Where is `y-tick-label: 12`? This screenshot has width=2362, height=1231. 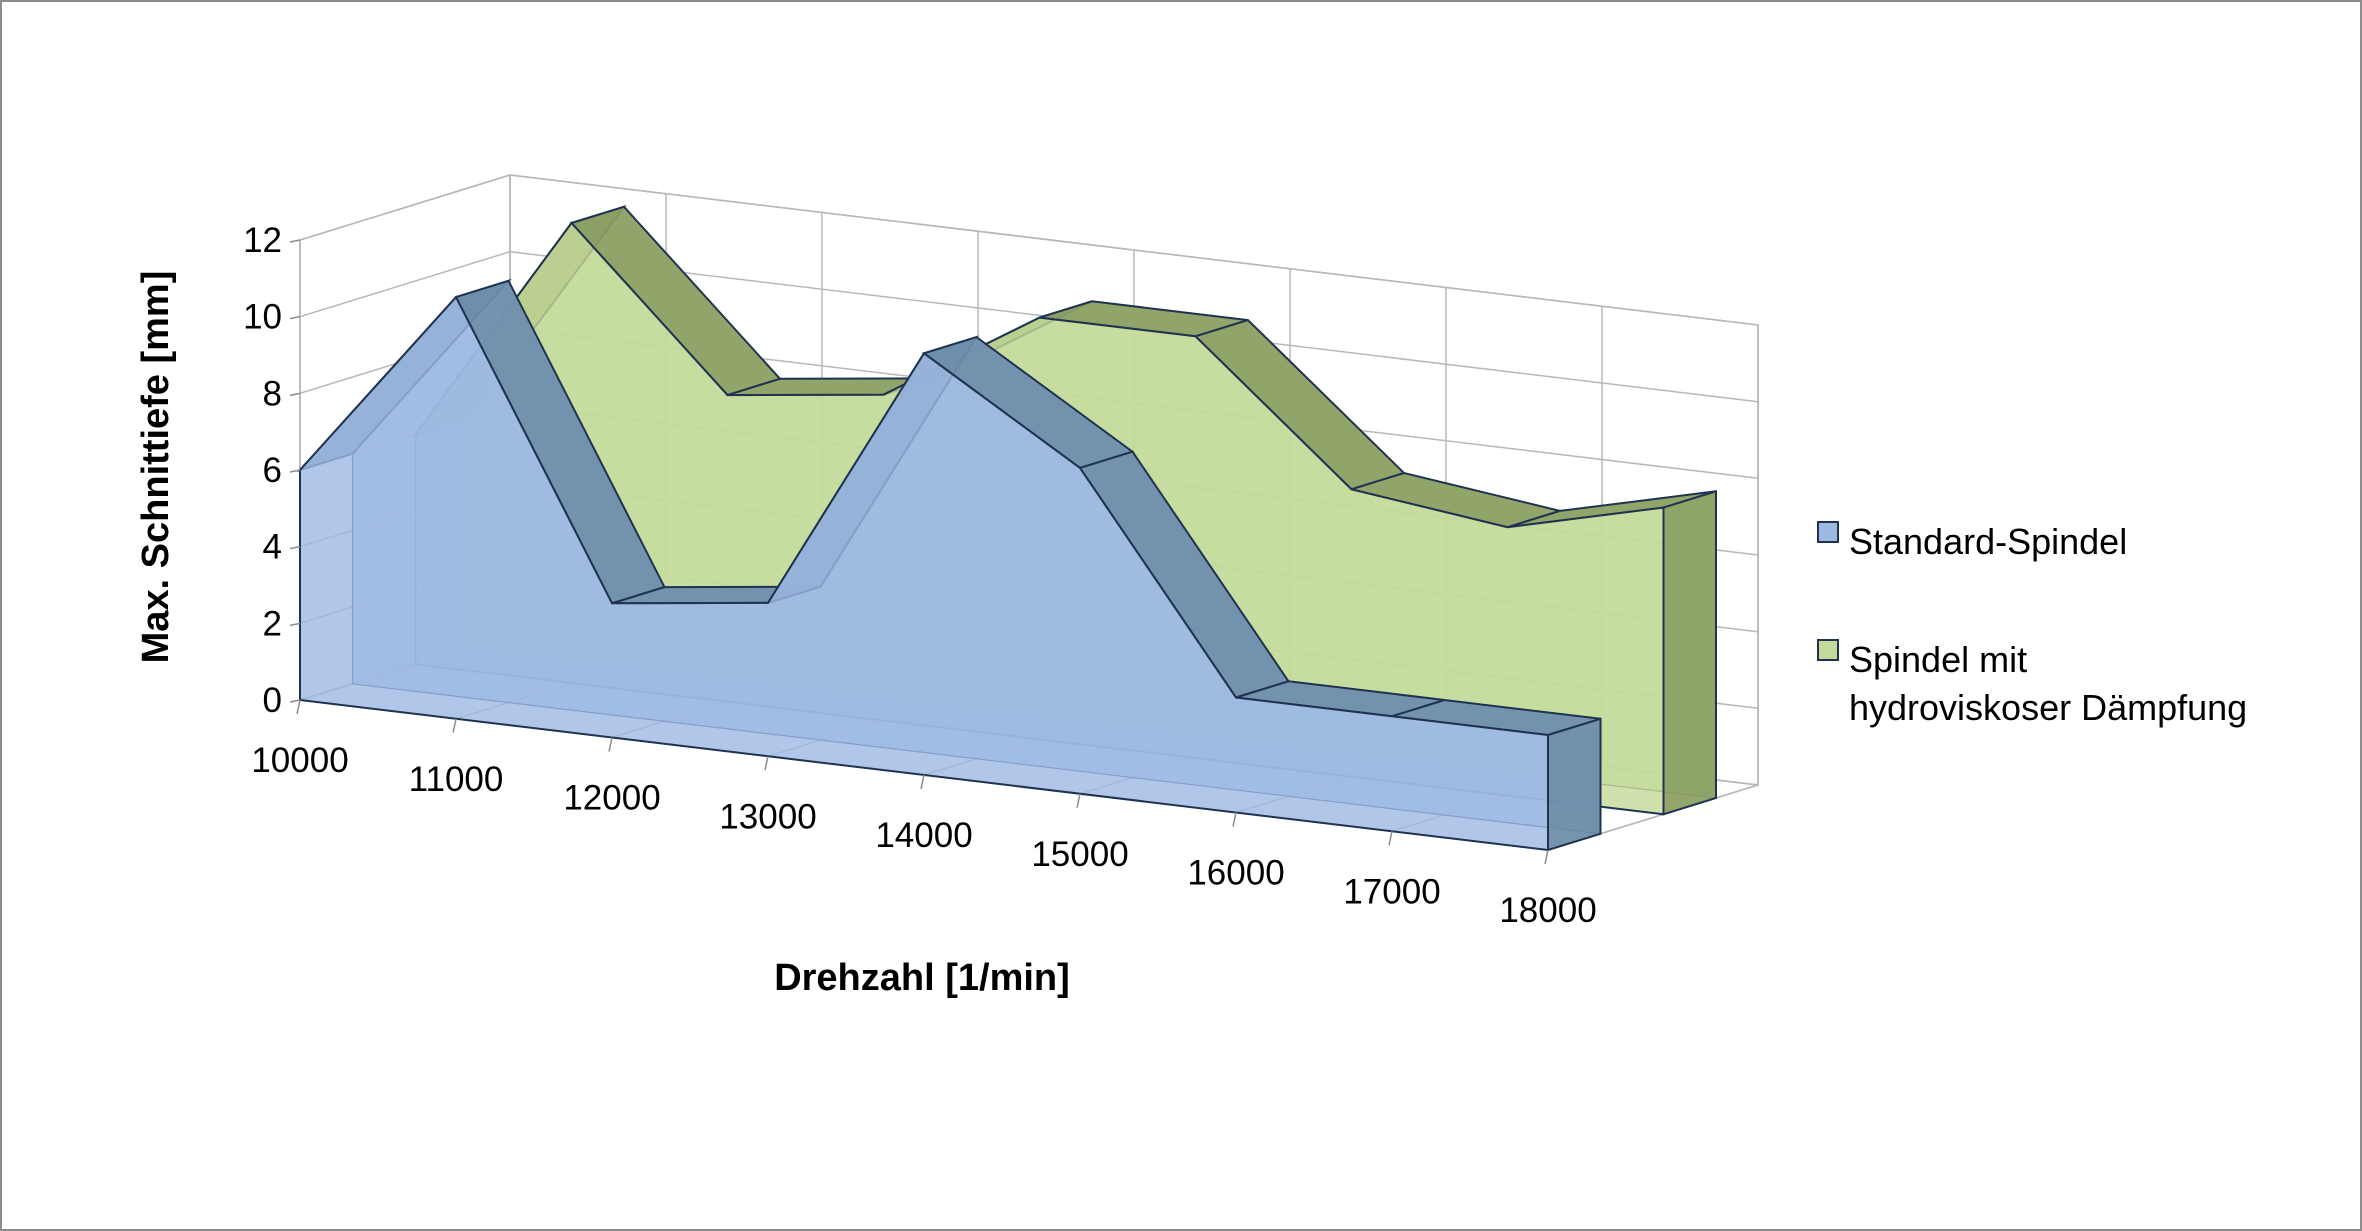
y-tick-label: 12 is located at coordinates (262, 240).